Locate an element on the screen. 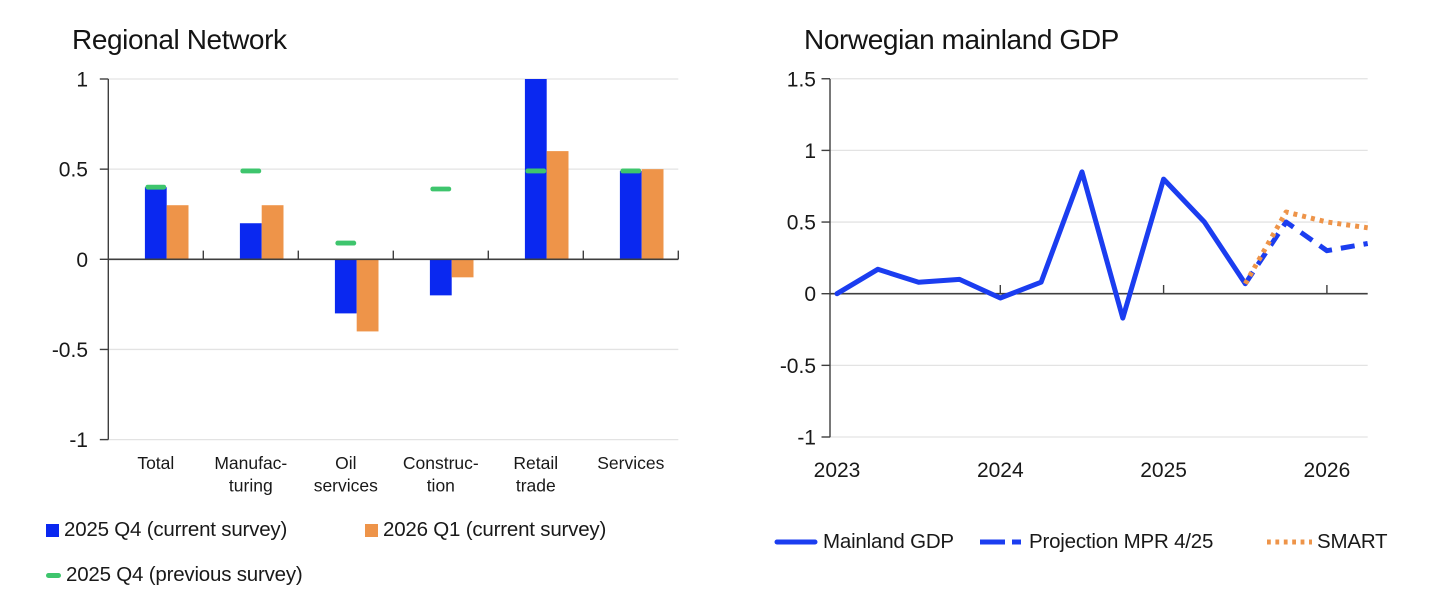  blue-square-swatch is located at coordinates (52, 530).